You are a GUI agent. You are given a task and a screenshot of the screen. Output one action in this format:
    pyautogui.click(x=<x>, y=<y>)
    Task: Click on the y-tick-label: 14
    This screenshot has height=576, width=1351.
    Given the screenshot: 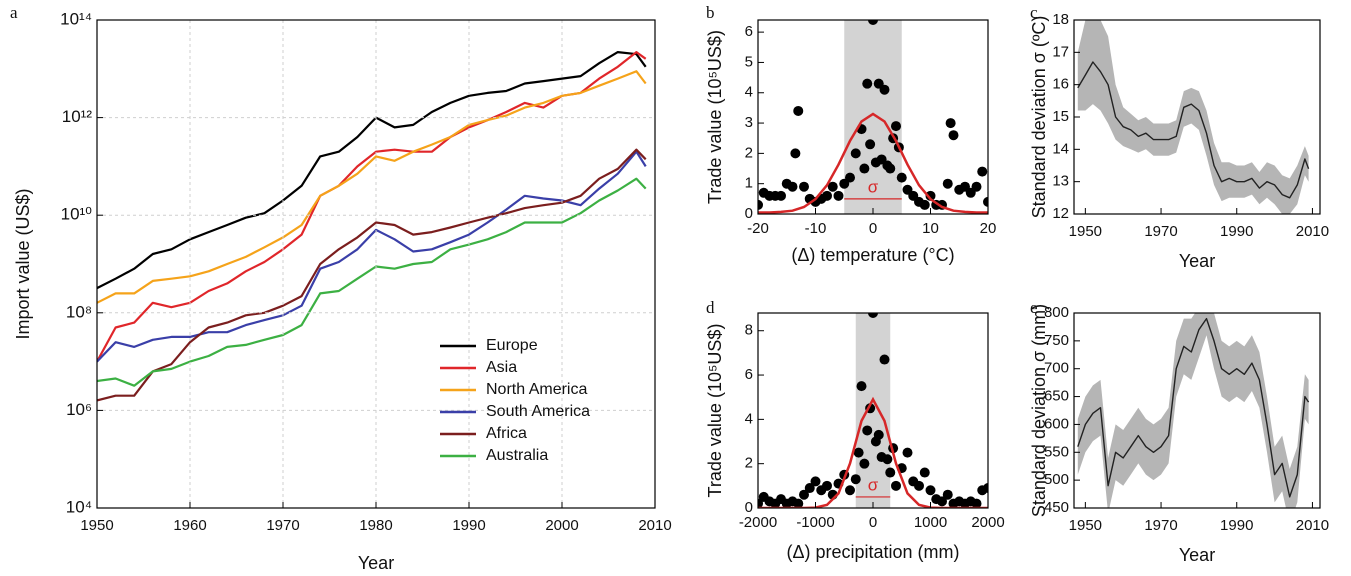 What is the action you would take?
    pyautogui.click(x=1060, y=148)
    